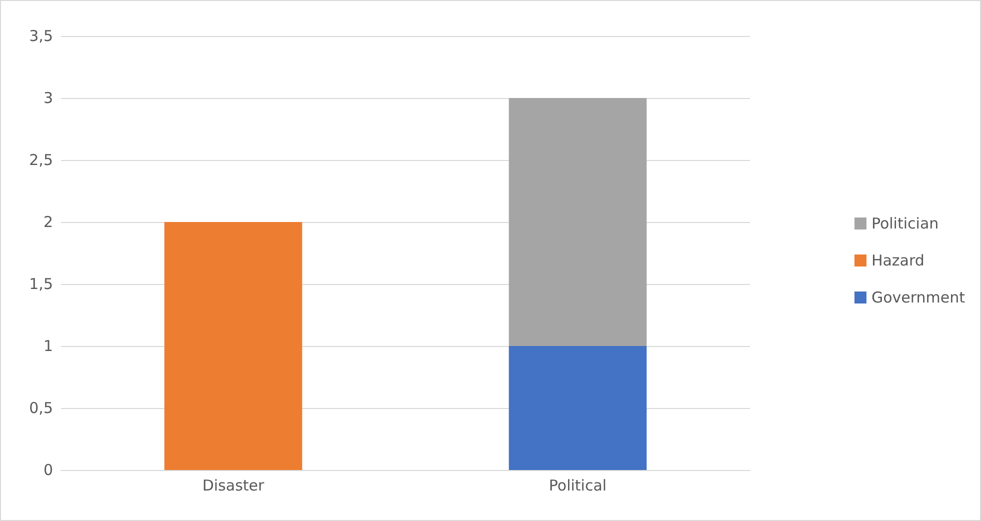 The height and width of the screenshot is (521, 981). What do you see at coordinates (41, 36) in the screenshot?
I see `y-tick-label: 3,5` at bounding box center [41, 36].